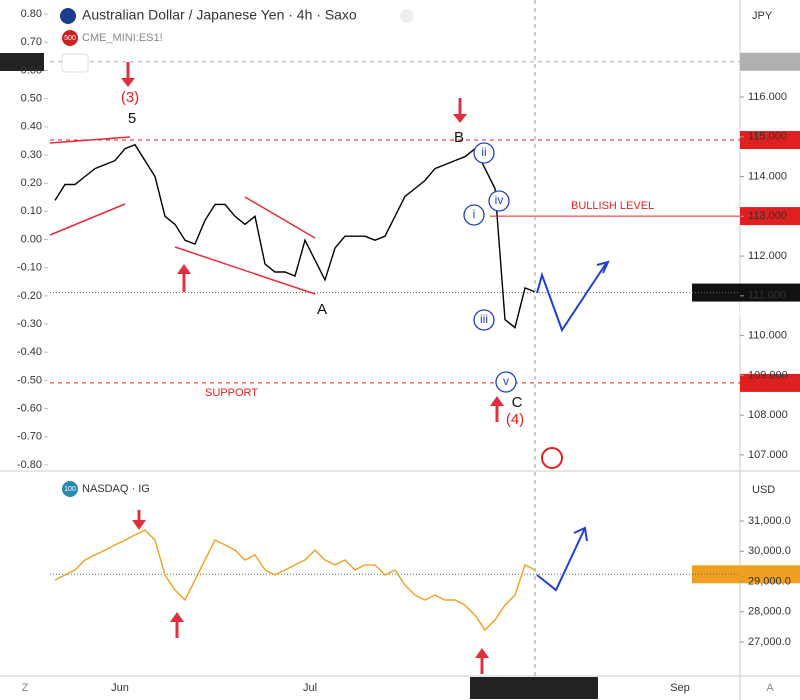  What do you see at coordinates (768, 415) in the screenshot?
I see `y-tick-label: 108.000` at bounding box center [768, 415].